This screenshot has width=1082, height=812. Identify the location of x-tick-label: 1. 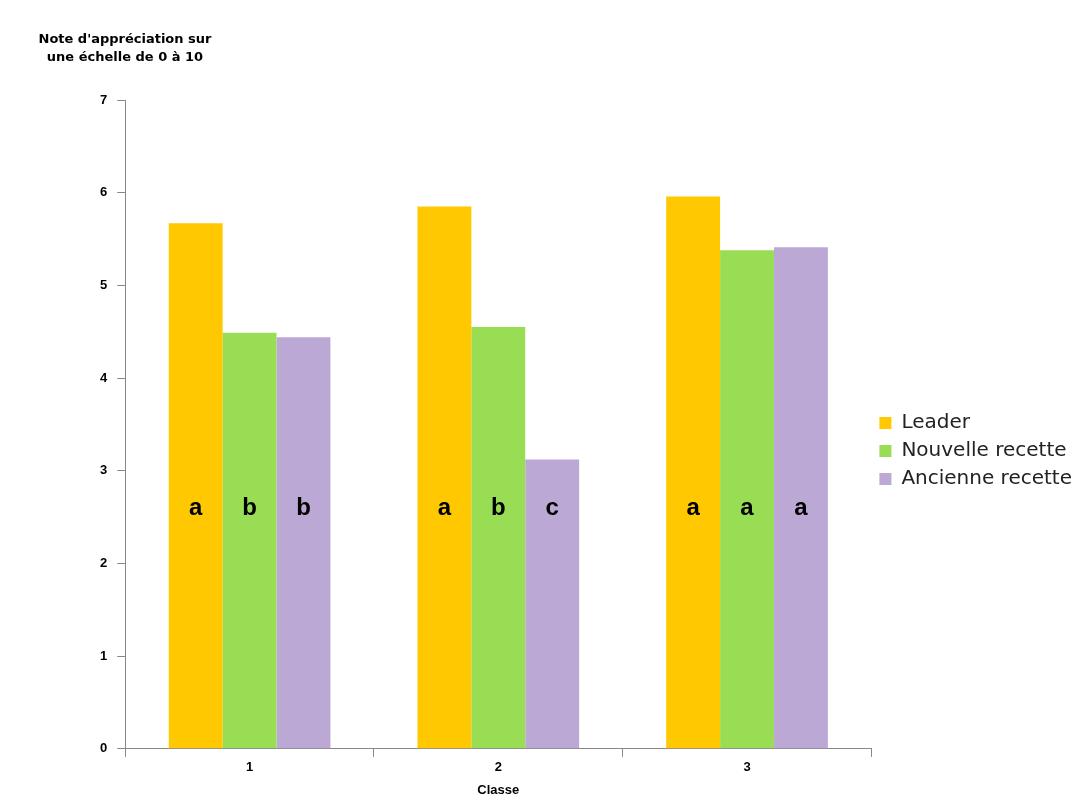
(249, 767).